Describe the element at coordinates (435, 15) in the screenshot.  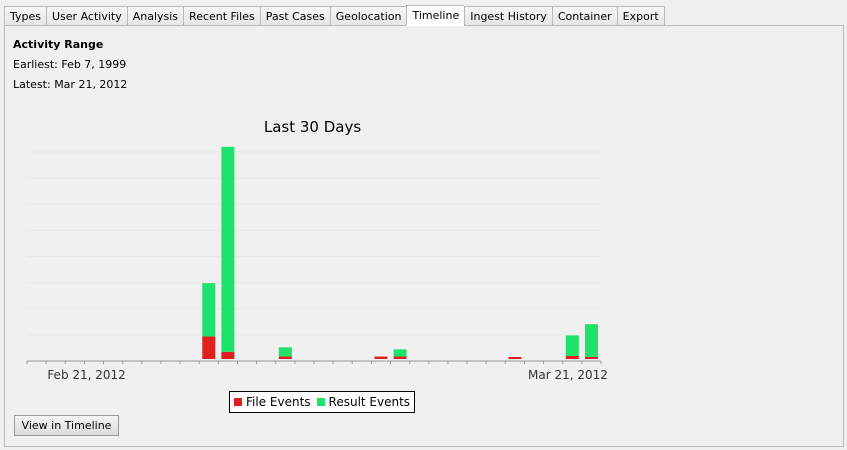
I see `tab-timeline: Timeline` at that location.